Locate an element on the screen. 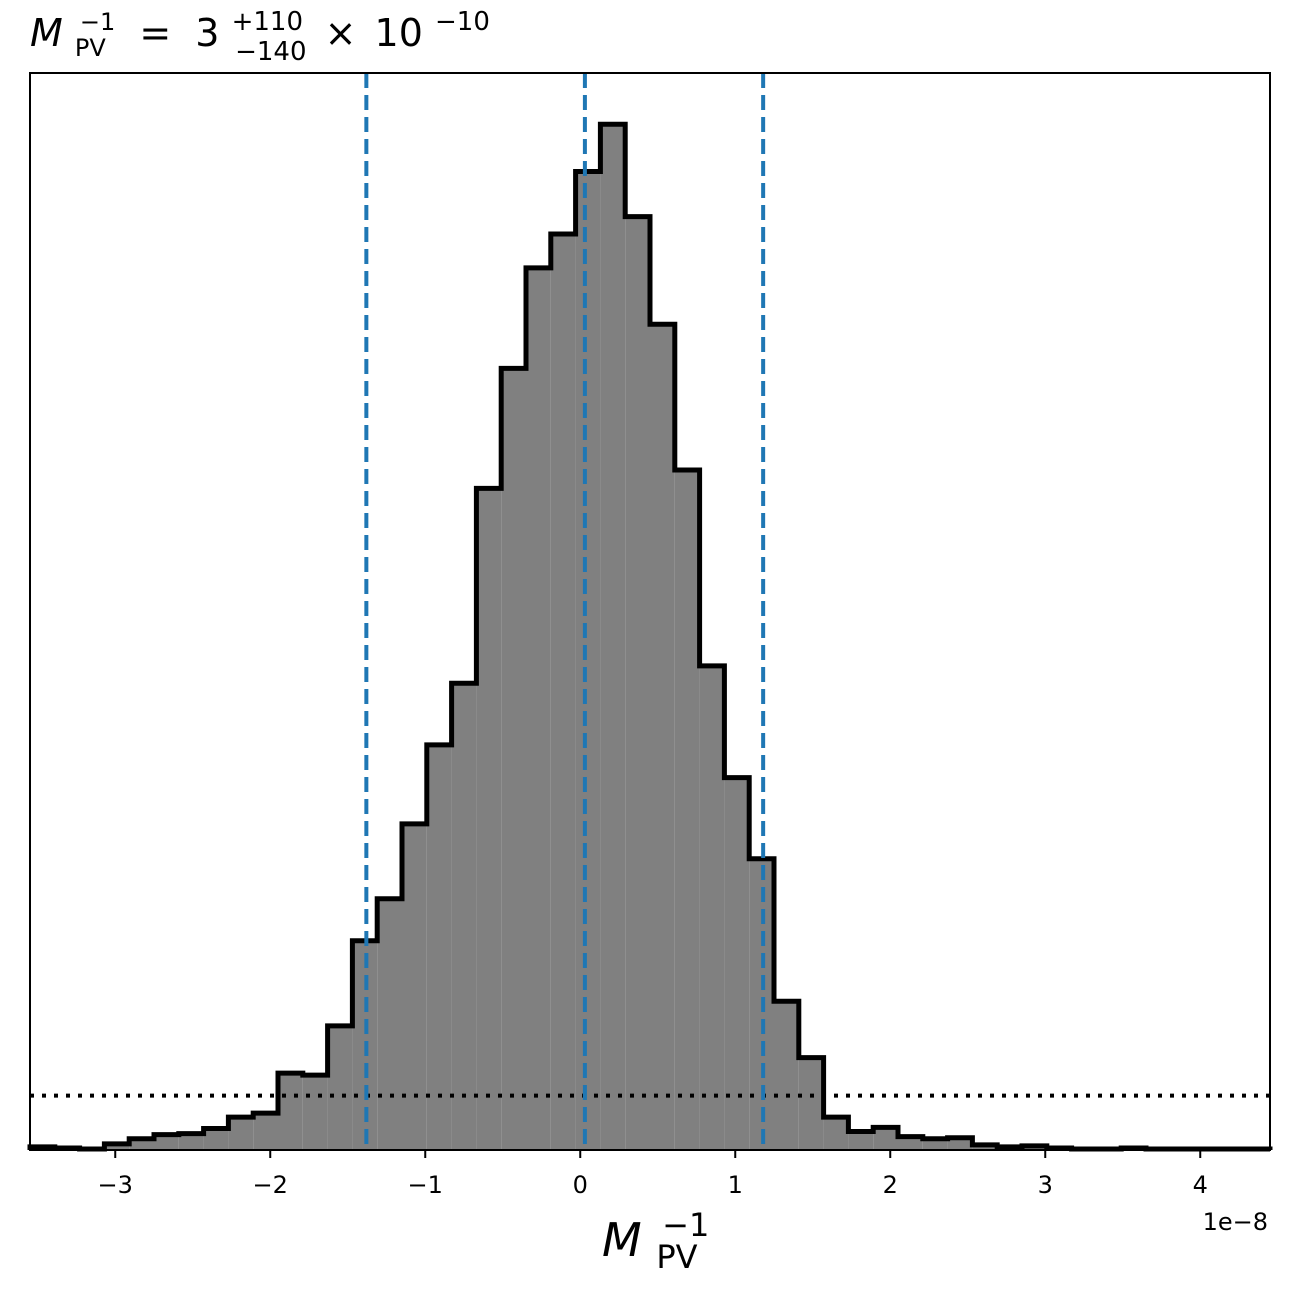 This screenshot has height=1293, width=1289. x-tick-label: 3 is located at coordinates (1045, 1185).